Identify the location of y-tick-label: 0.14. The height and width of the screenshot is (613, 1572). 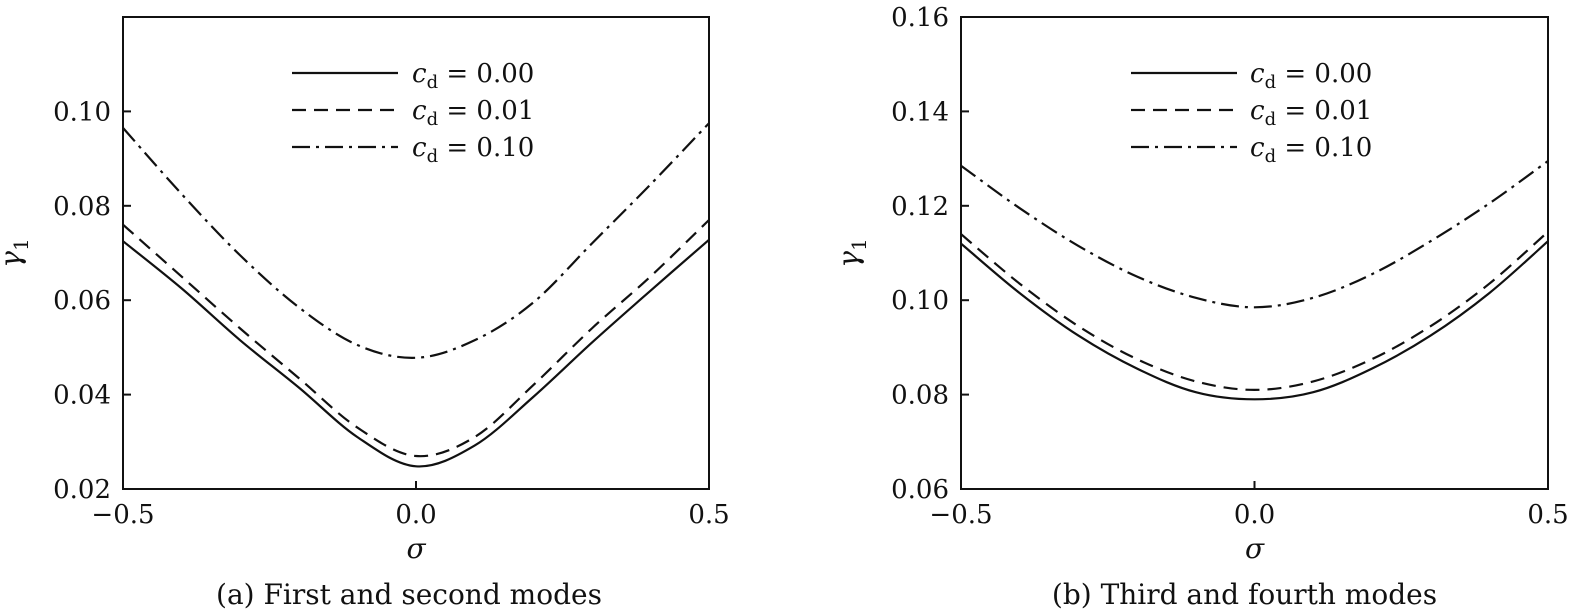
(920, 112).